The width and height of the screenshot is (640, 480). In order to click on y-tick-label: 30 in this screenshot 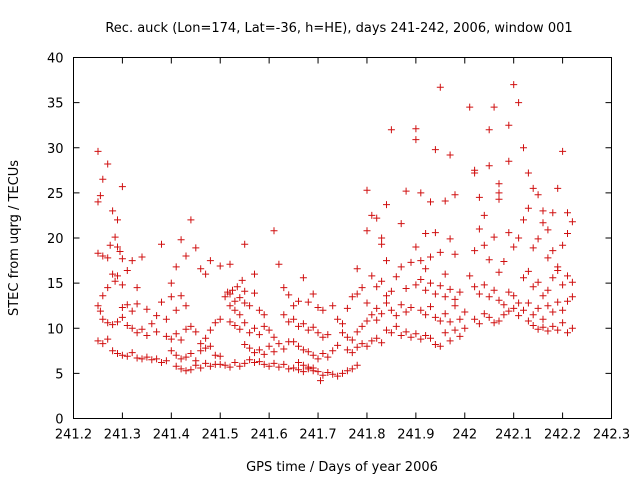, I will do `click(55, 149)`.